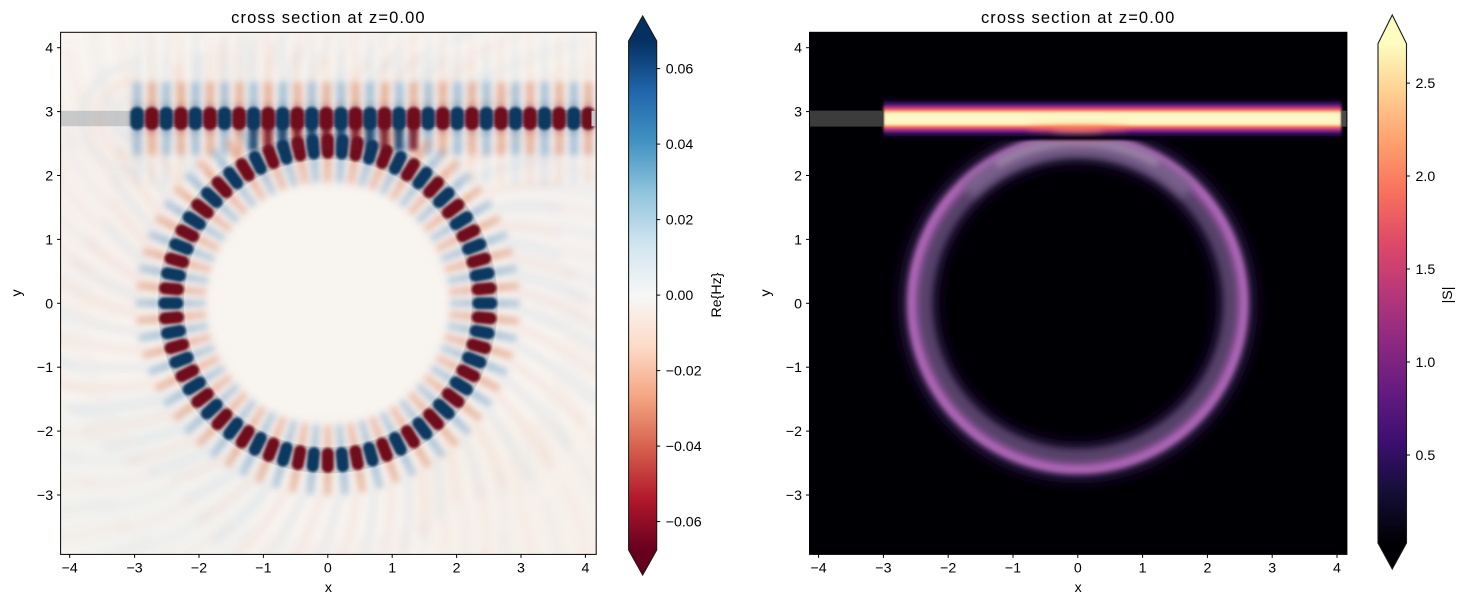 This screenshot has width=1468, height=612. What do you see at coordinates (684, 372) in the screenshot?
I see `svg-text: −0.02` at bounding box center [684, 372].